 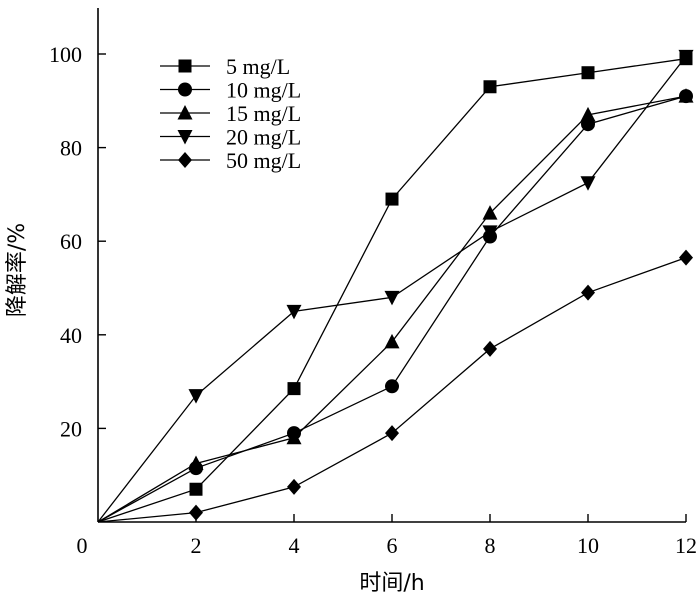 I want to click on x-tick-label: 6, so click(x=392, y=545).